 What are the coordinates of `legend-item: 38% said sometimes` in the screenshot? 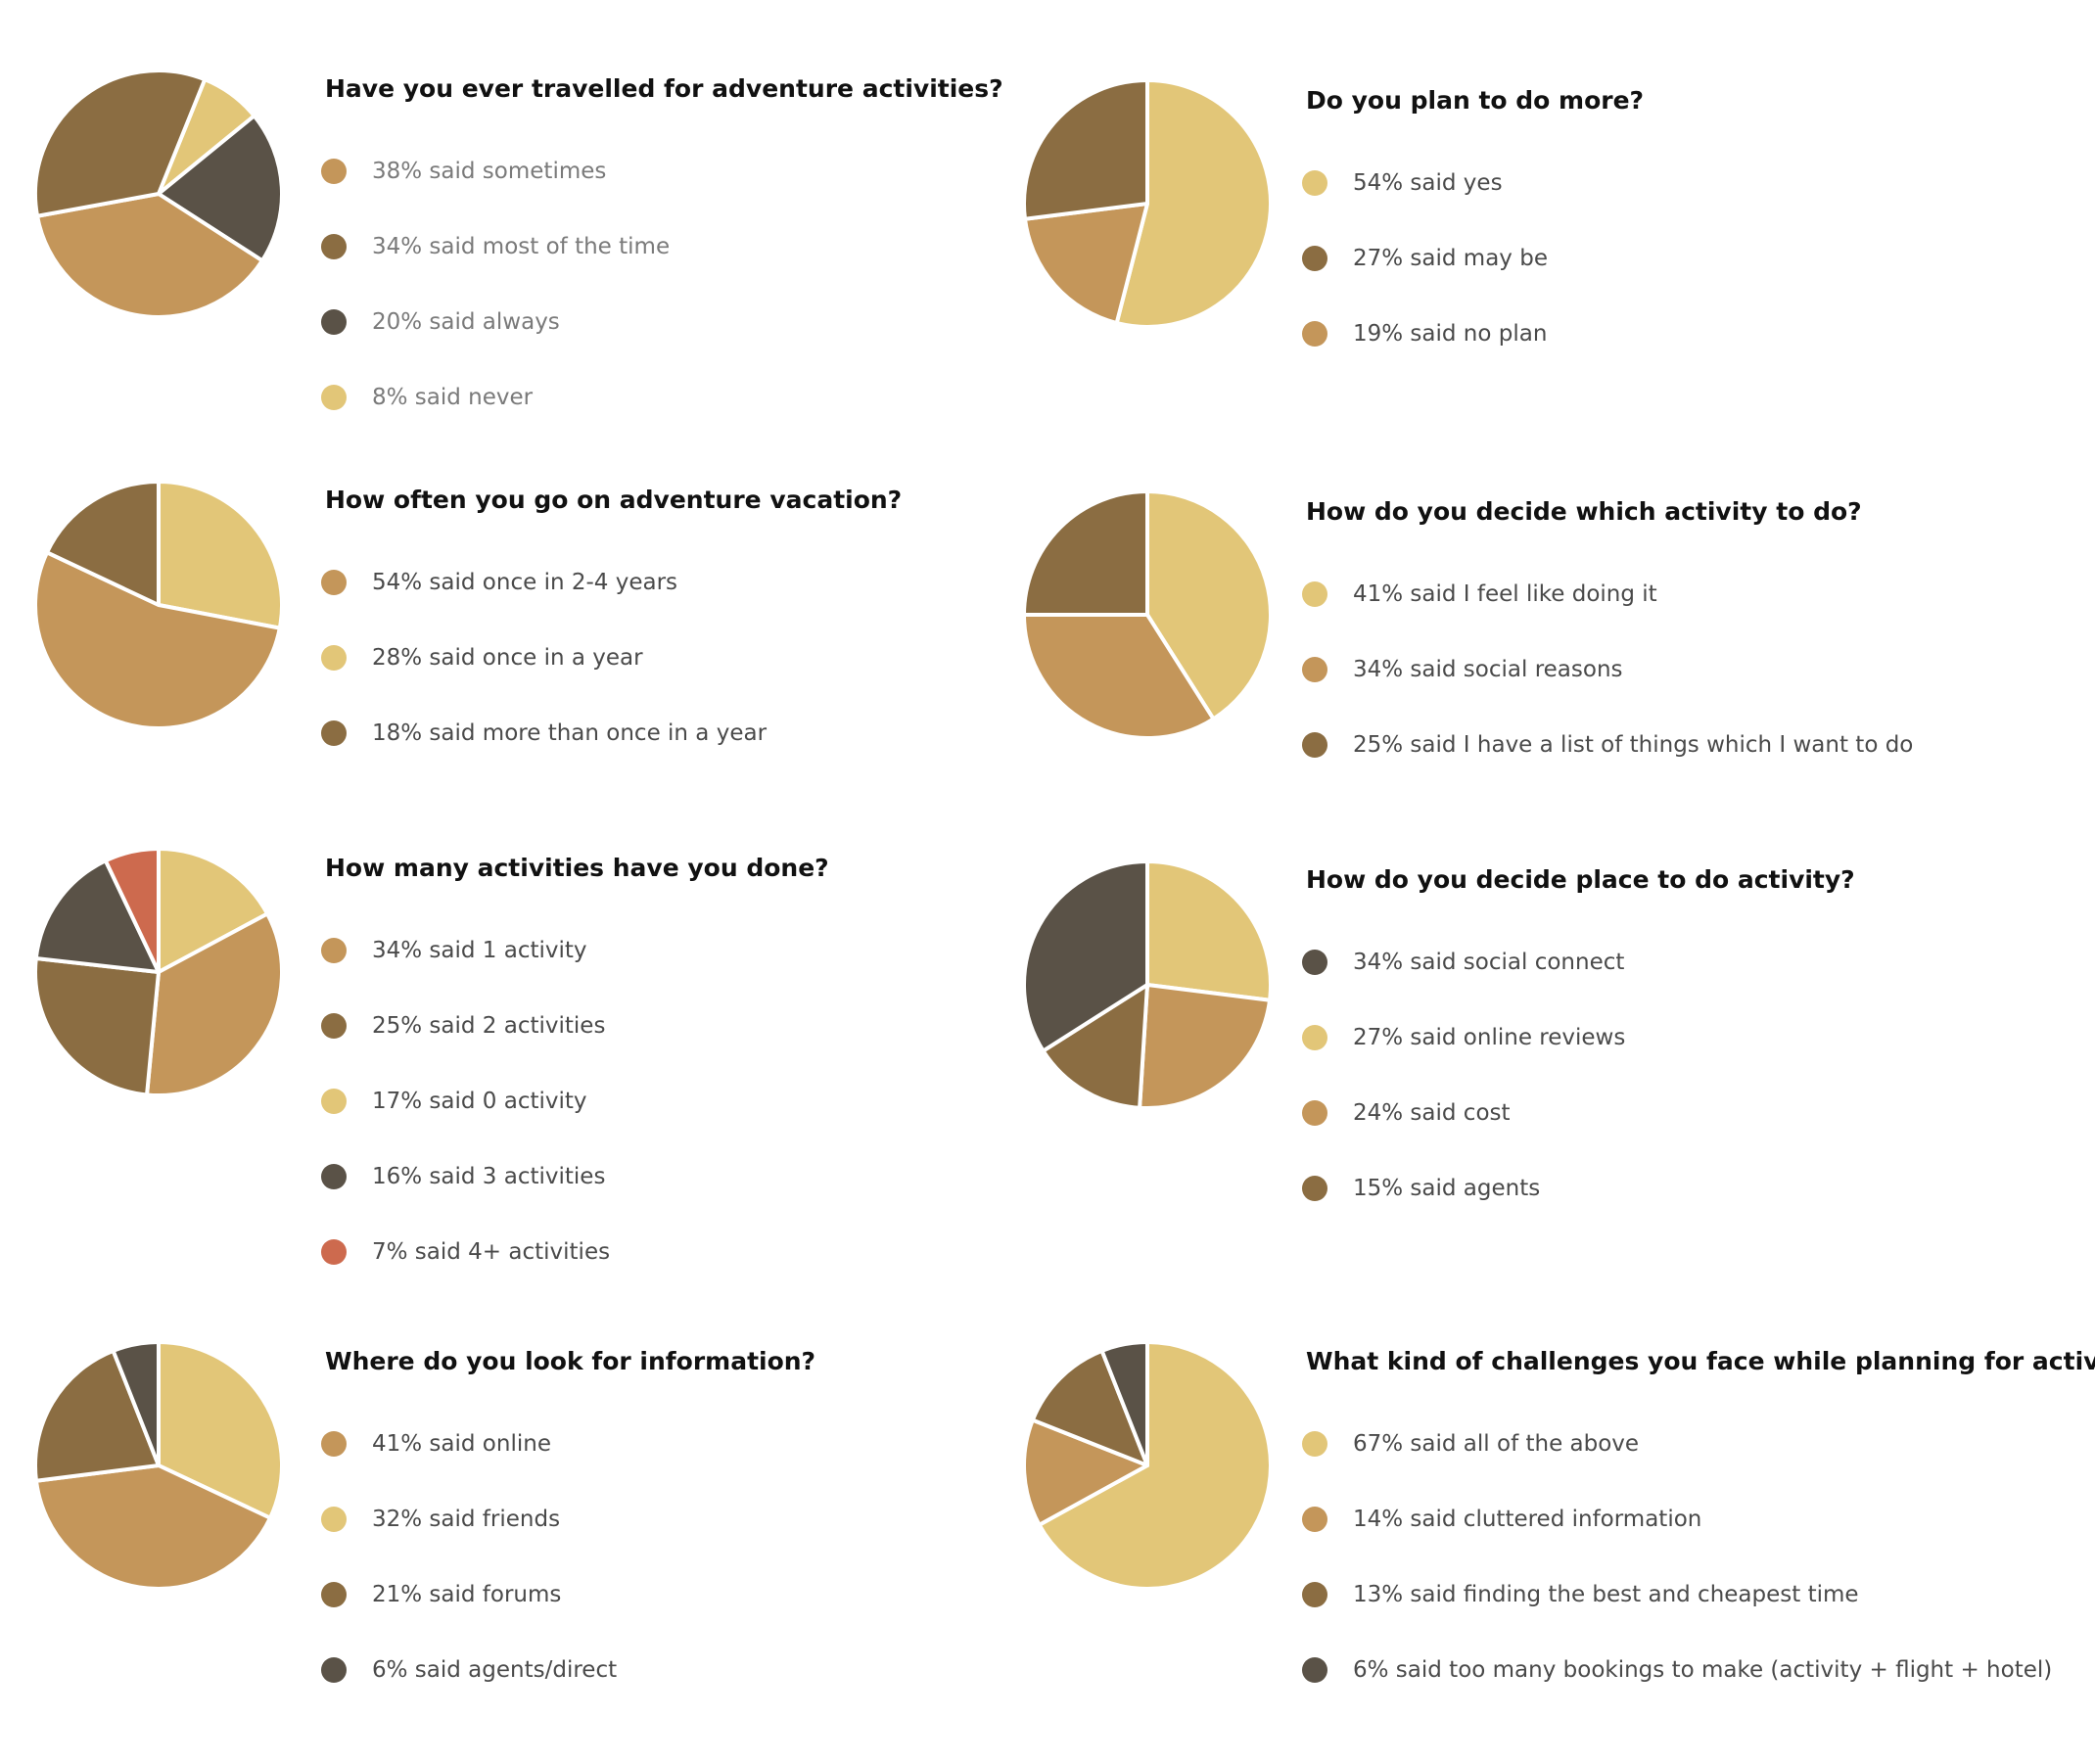 It's located at (463, 171).